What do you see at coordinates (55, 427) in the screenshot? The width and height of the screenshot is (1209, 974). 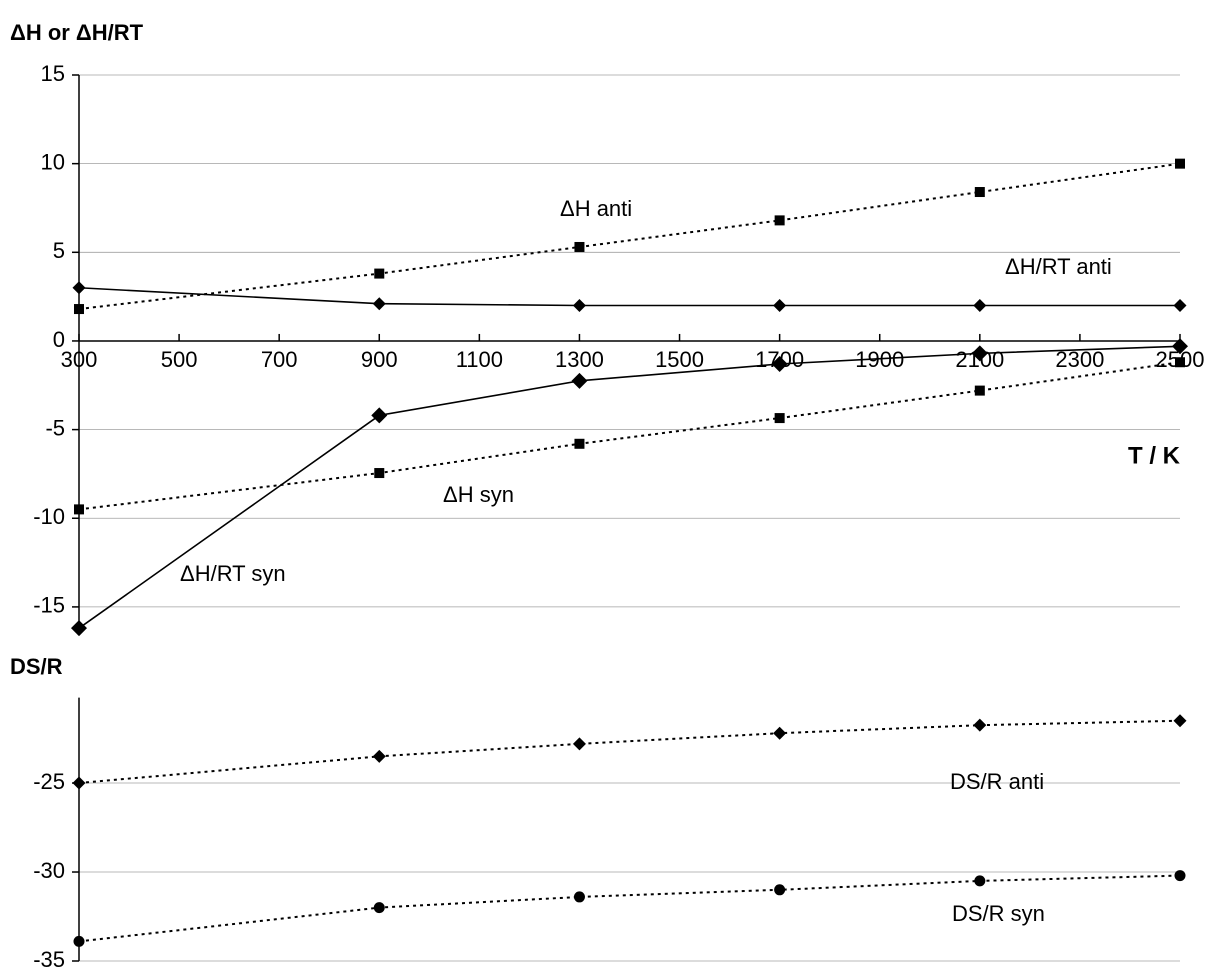 I see `y-tick-label: -5` at bounding box center [55, 427].